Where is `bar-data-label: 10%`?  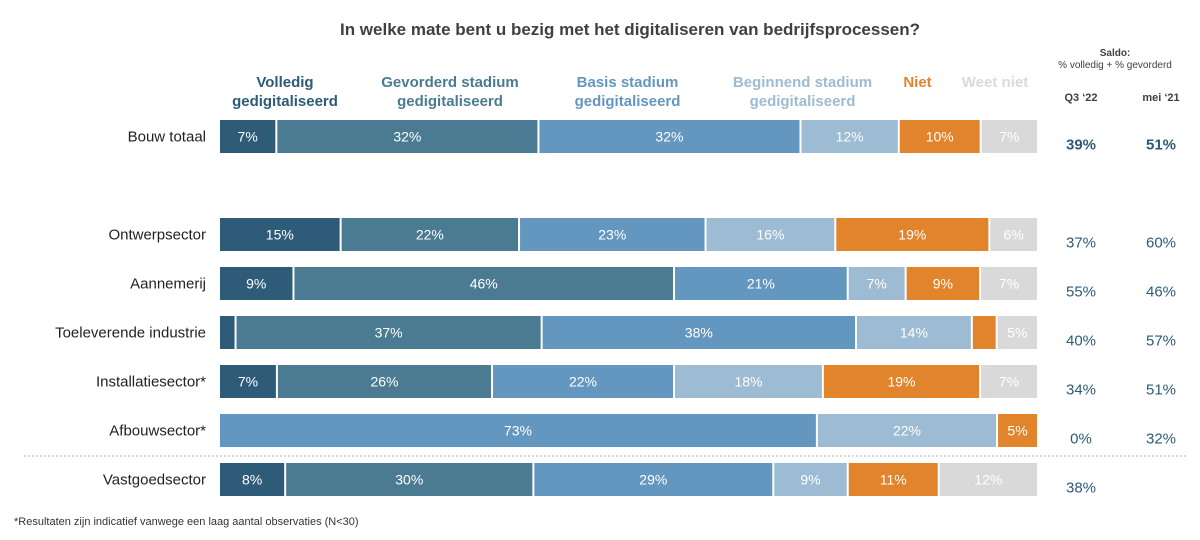
bar-data-label: 10% is located at coordinates (940, 137).